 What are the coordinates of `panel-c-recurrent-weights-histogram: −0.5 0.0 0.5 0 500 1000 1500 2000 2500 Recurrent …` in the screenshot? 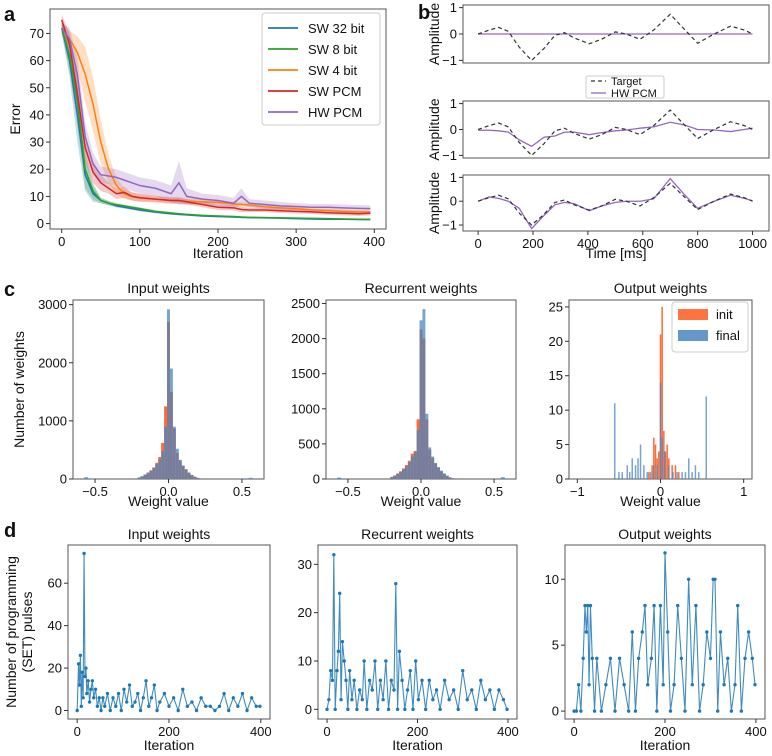 It's located at (404, 394).